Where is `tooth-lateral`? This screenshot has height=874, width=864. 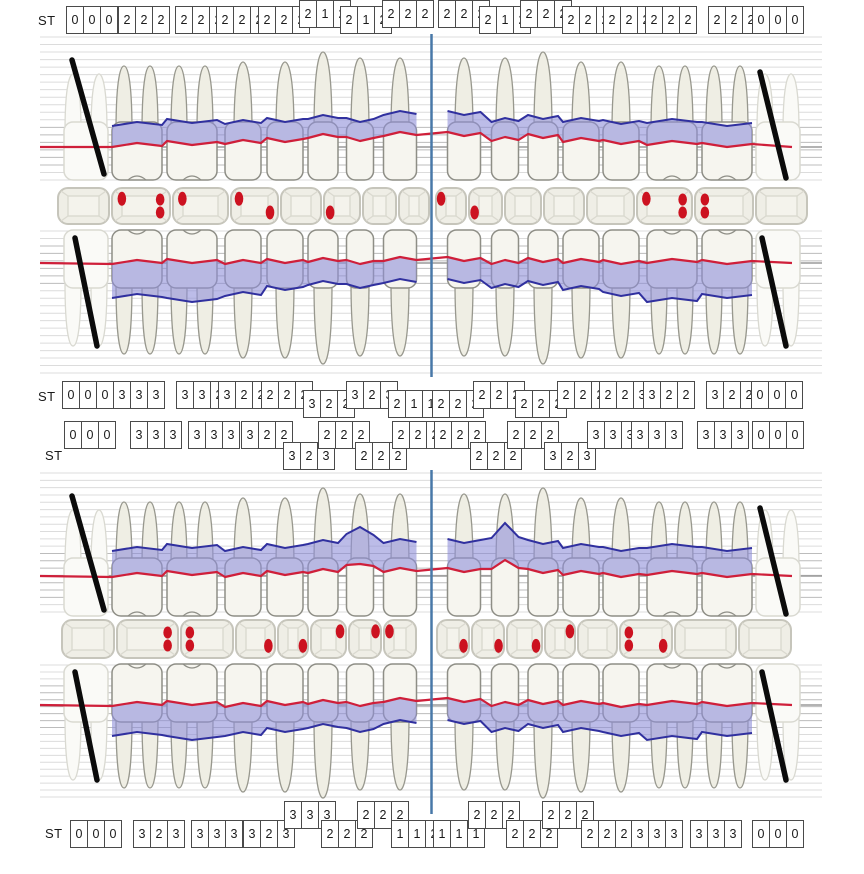 tooth-lateral is located at coordinates (360, 293).